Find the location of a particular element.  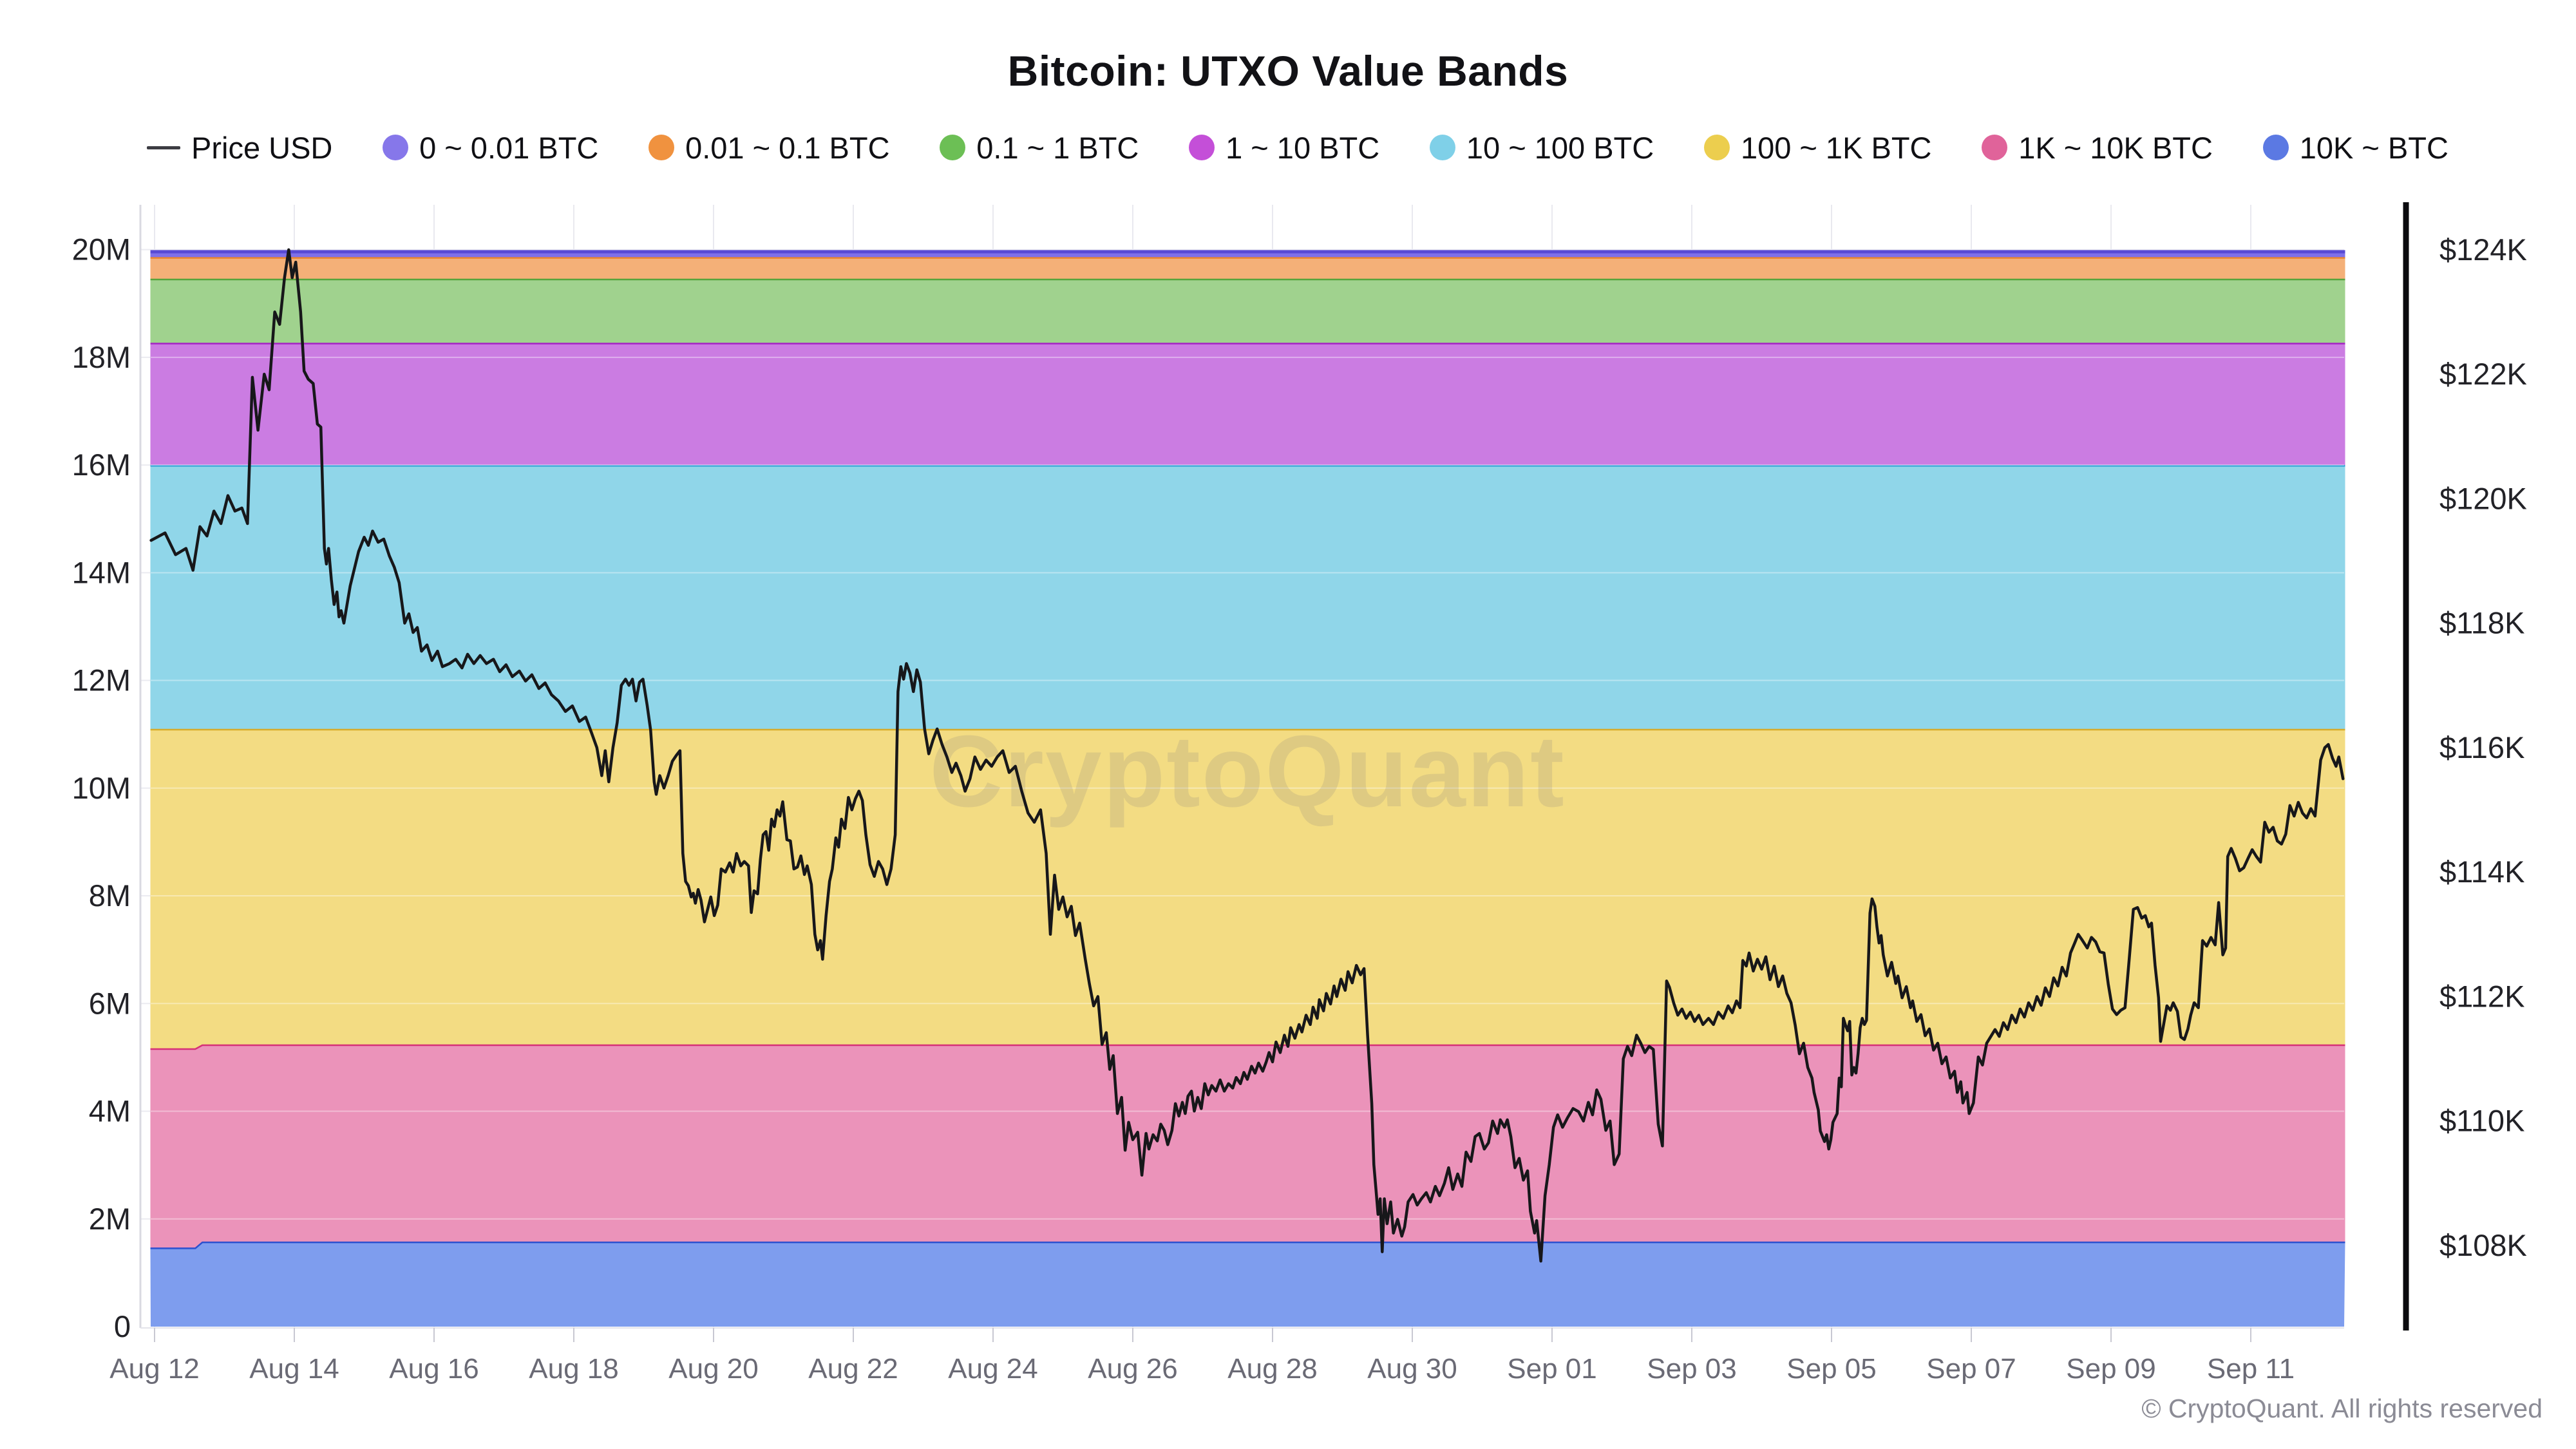

legend-item: 0 ~ 0.01 BTC is located at coordinates (491, 148).